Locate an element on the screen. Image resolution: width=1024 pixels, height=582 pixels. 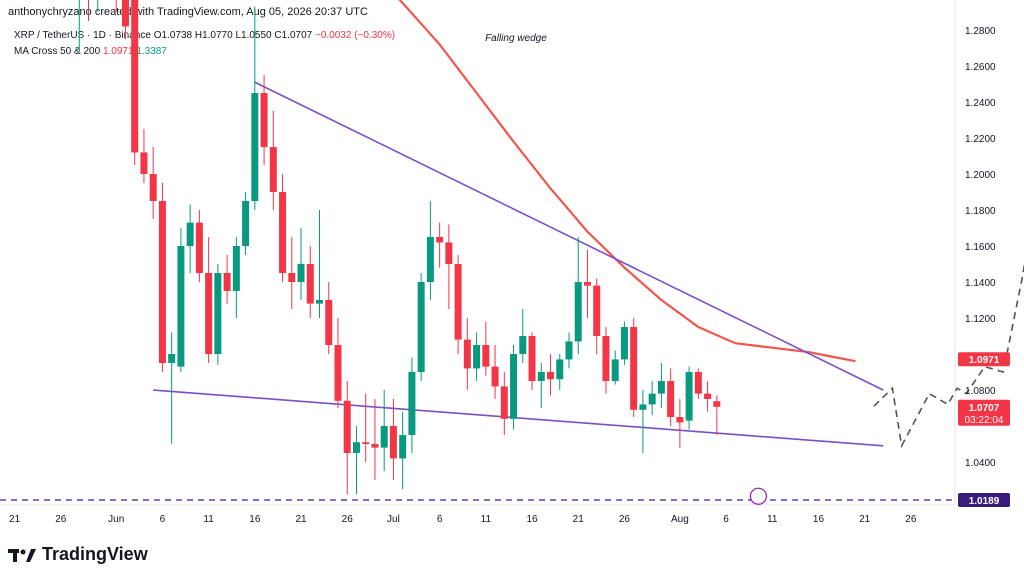
ma200-value: 1.3387 is located at coordinates (151, 51).